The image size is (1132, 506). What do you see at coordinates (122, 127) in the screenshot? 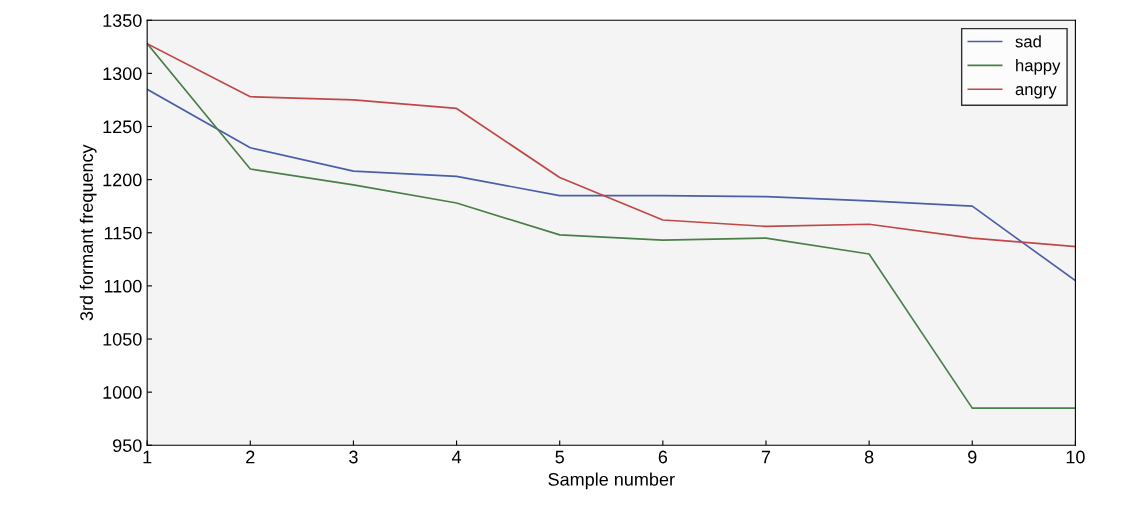
I see `y-tick-label: 1250` at bounding box center [122, 127].